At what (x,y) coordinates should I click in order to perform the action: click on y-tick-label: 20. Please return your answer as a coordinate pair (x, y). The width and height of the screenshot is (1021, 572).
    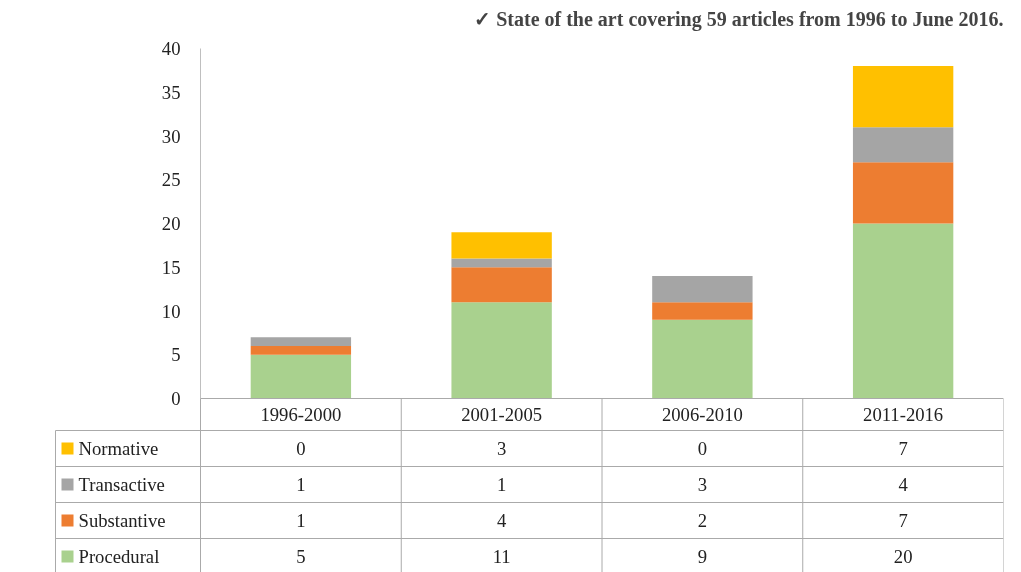
    Looking at the image, I should click on (171, 223).